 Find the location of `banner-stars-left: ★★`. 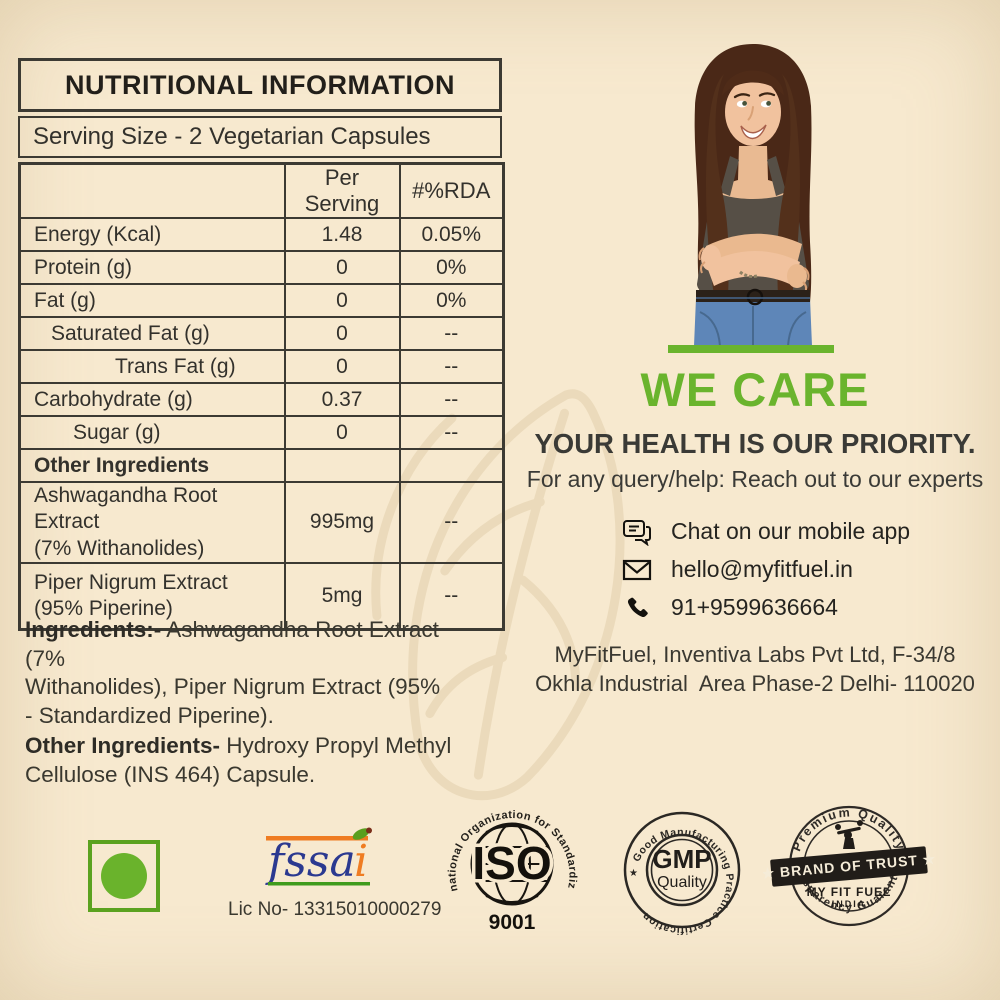

banner-stars-left: ★★ is located at coordinates (772, 873).